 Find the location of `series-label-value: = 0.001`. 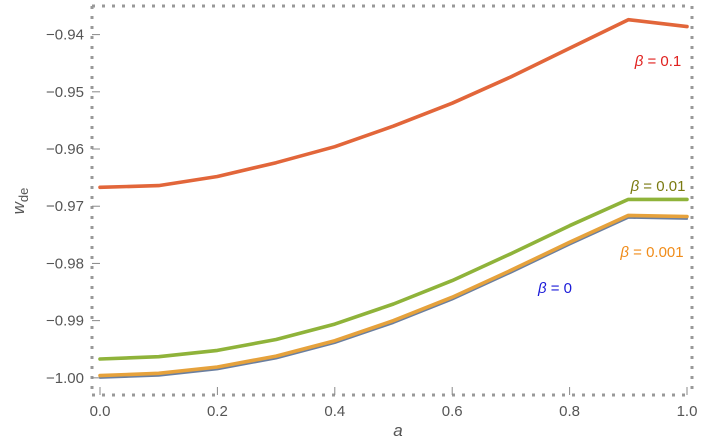

series-label-value: = 0.001 is located at coordinates (656, 252).